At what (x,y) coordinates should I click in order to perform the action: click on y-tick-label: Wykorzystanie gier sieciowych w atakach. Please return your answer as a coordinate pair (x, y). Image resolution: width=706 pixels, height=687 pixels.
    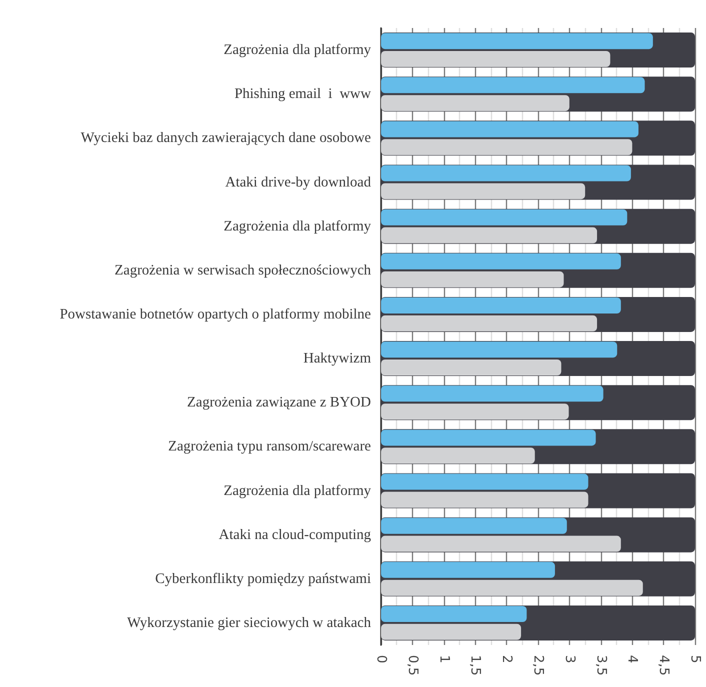
    Looking at the image, I should click on (249, 622).